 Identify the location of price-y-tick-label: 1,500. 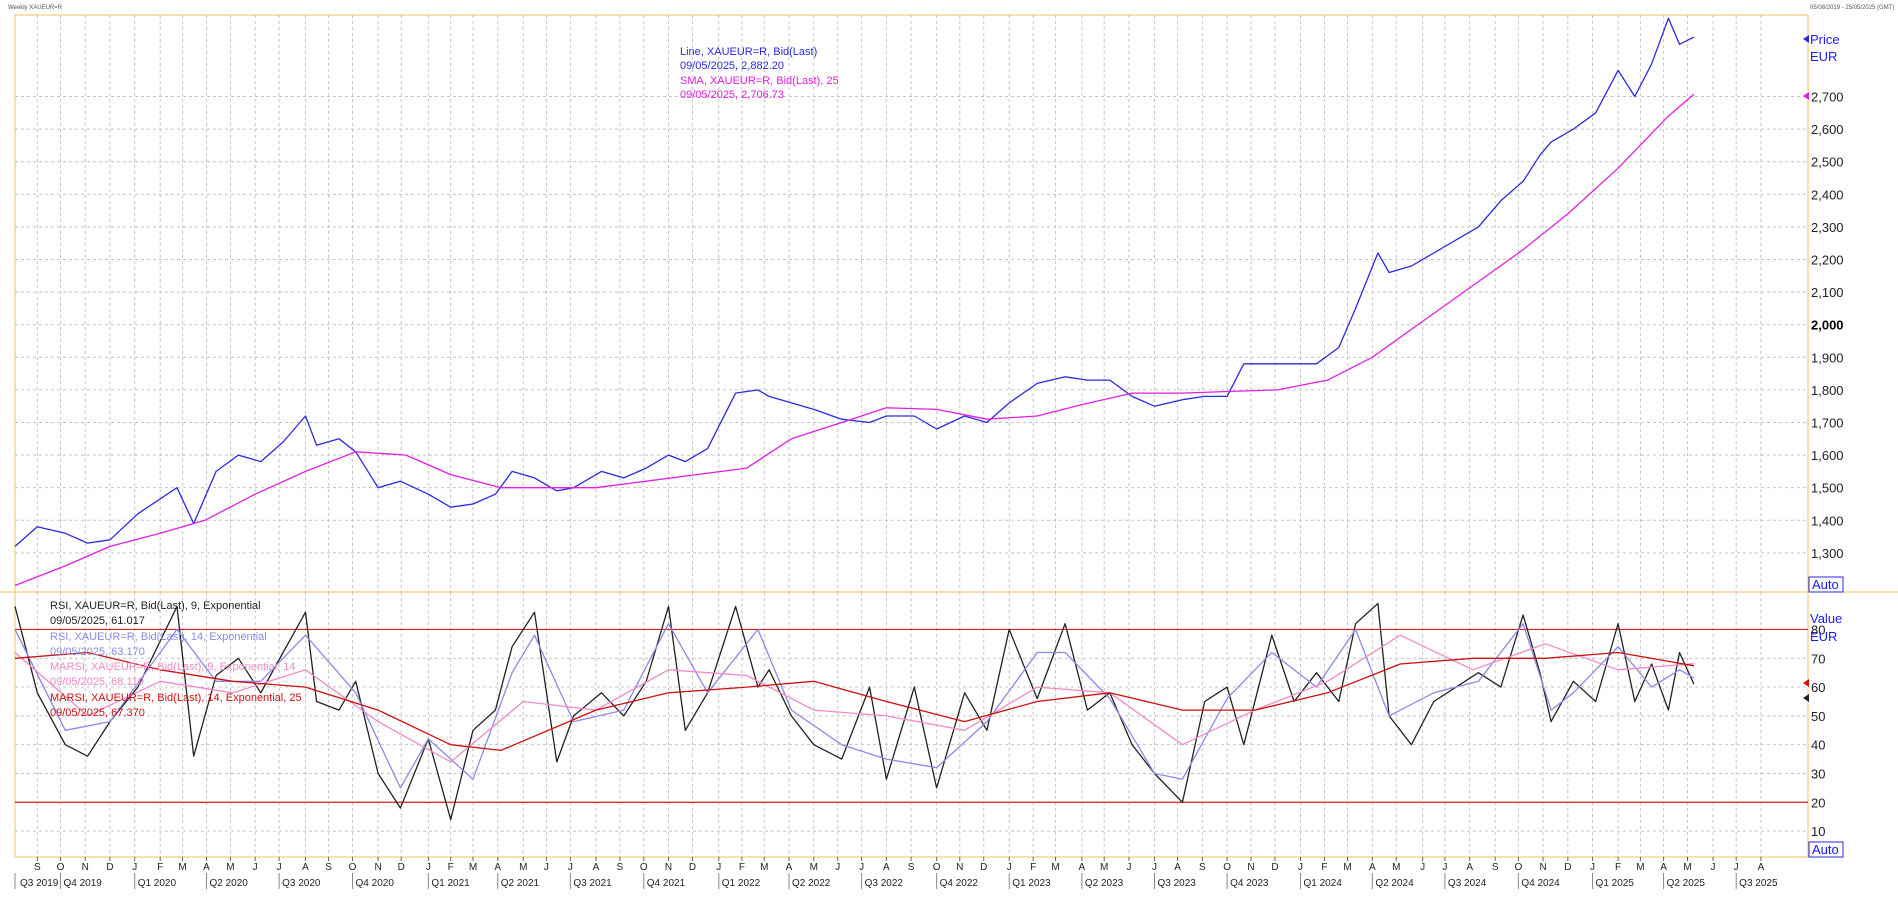
(1827, 488).